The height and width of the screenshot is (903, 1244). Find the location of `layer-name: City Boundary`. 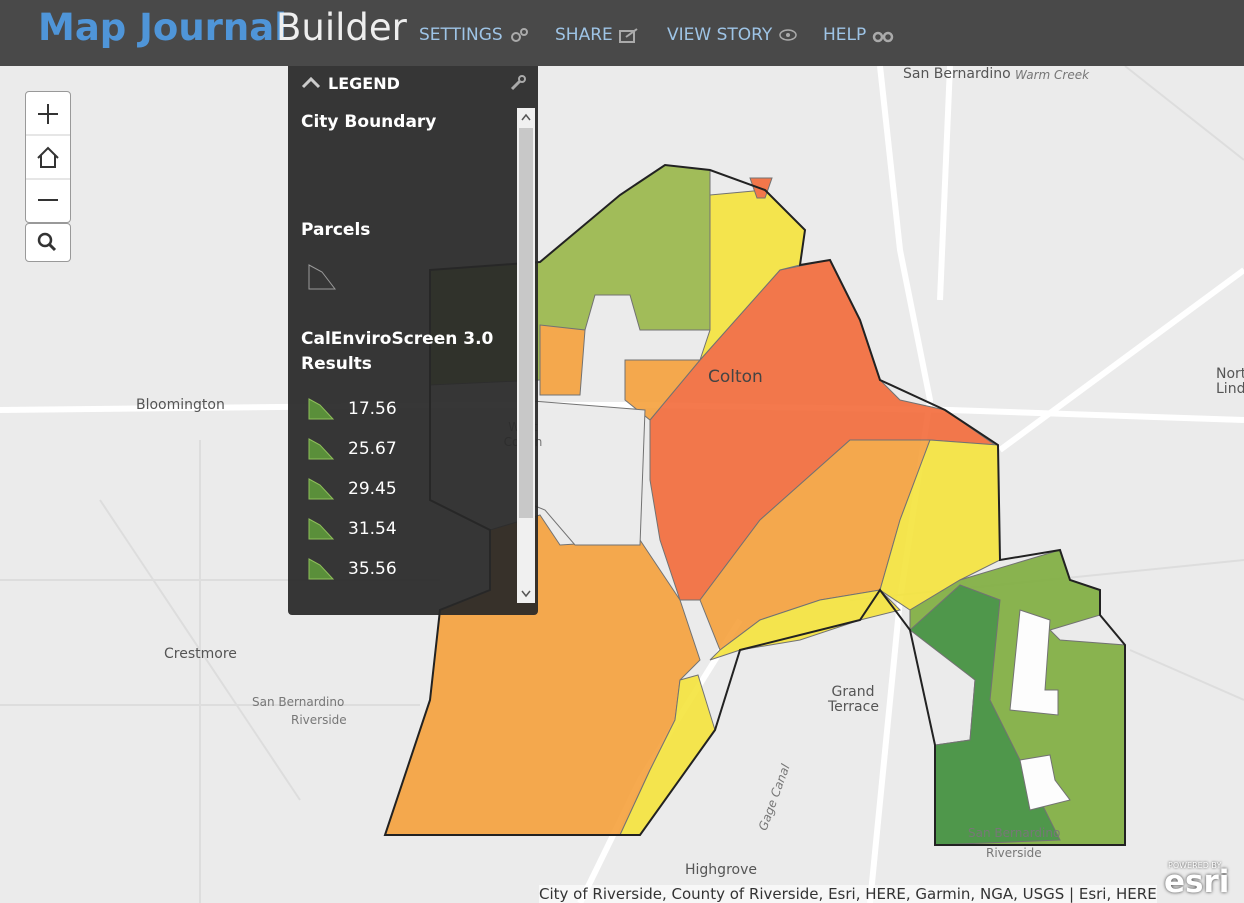

layer-name: City Boundary is located at coordinates (369, 122).